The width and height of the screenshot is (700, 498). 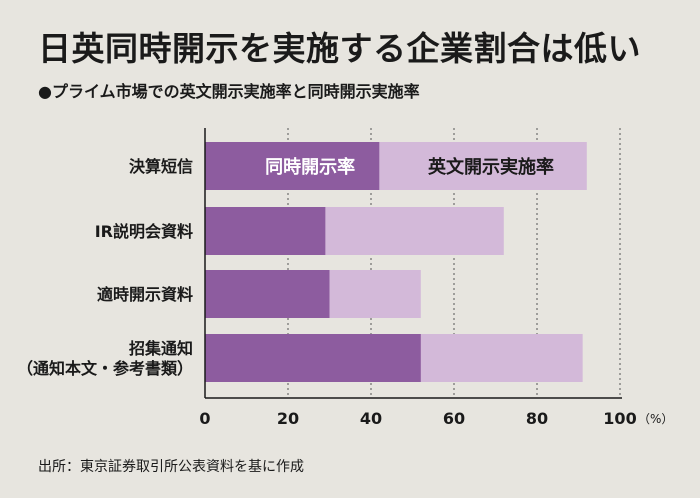 What do you see at coordinates (236, 91) in the screenshot?
I see `chart-subtitle-text: プライム市場での英文開示実施率と同時開示実施率` at bounding box center [236, 91].